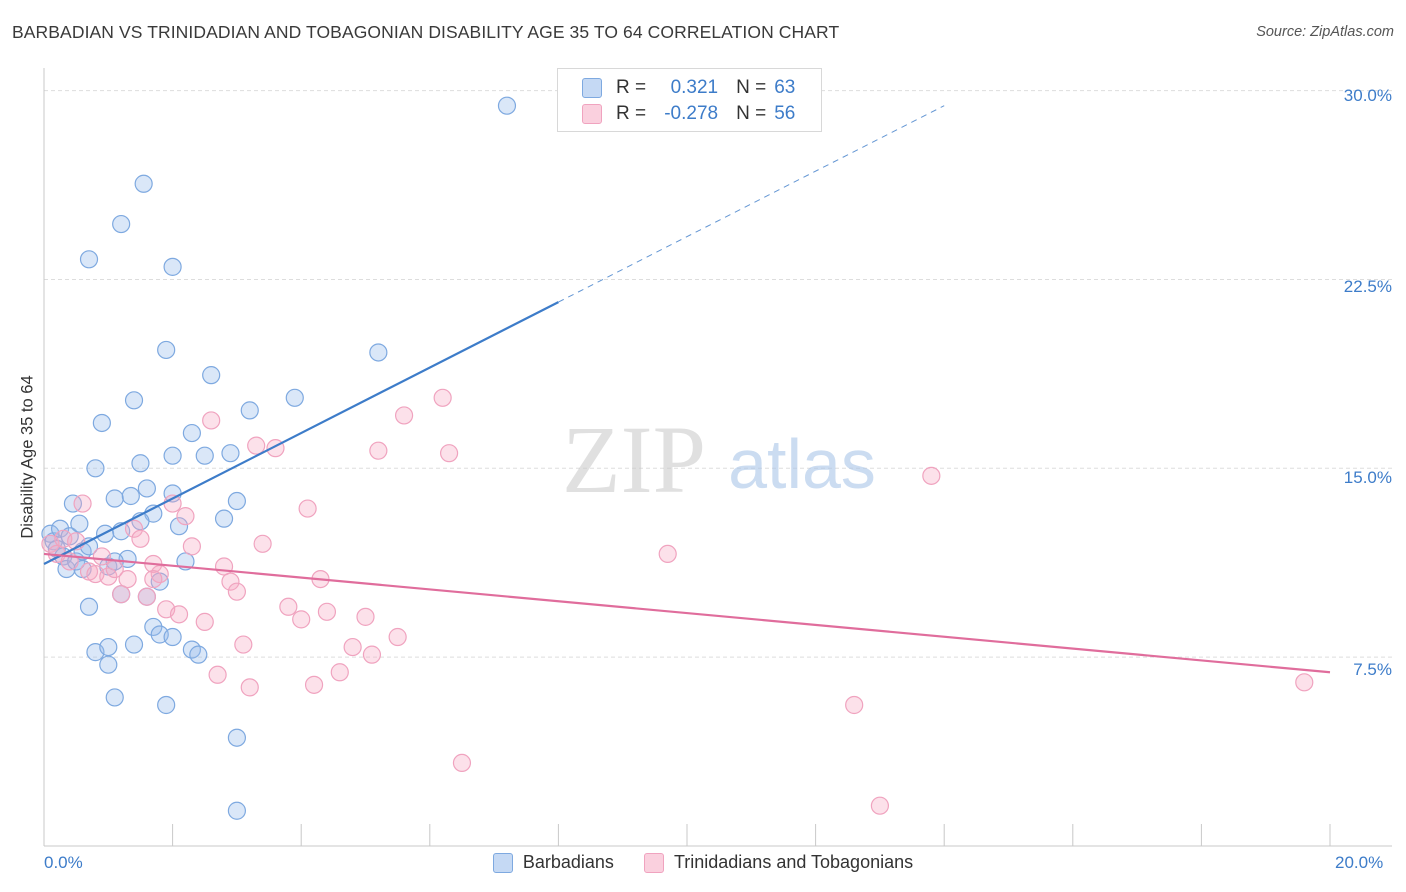 The width and height of the screenshot is (1406, 892). Describe the element at coordinates (301, 433) in the screenshot. I see `barbadian-trend-line` at that location.